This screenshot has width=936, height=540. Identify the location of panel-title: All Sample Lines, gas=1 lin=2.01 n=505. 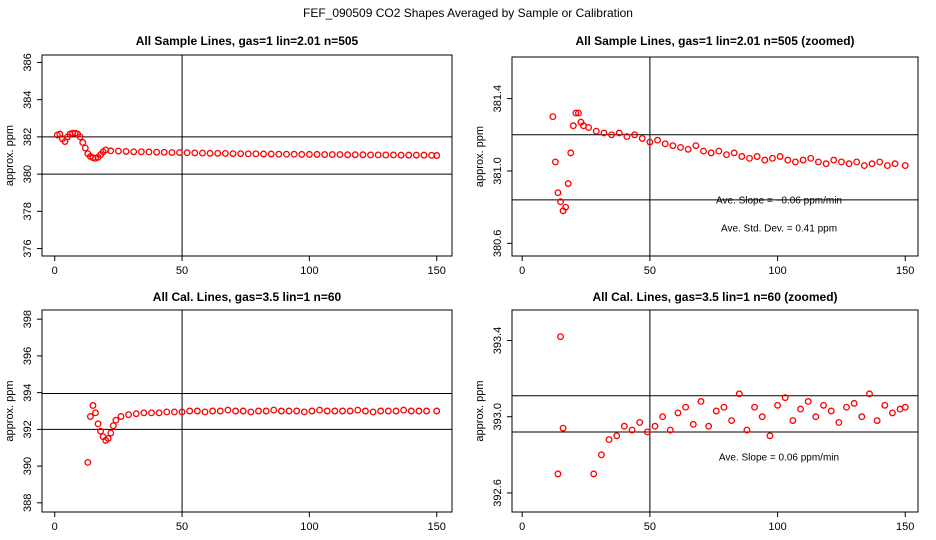
(247, 41).